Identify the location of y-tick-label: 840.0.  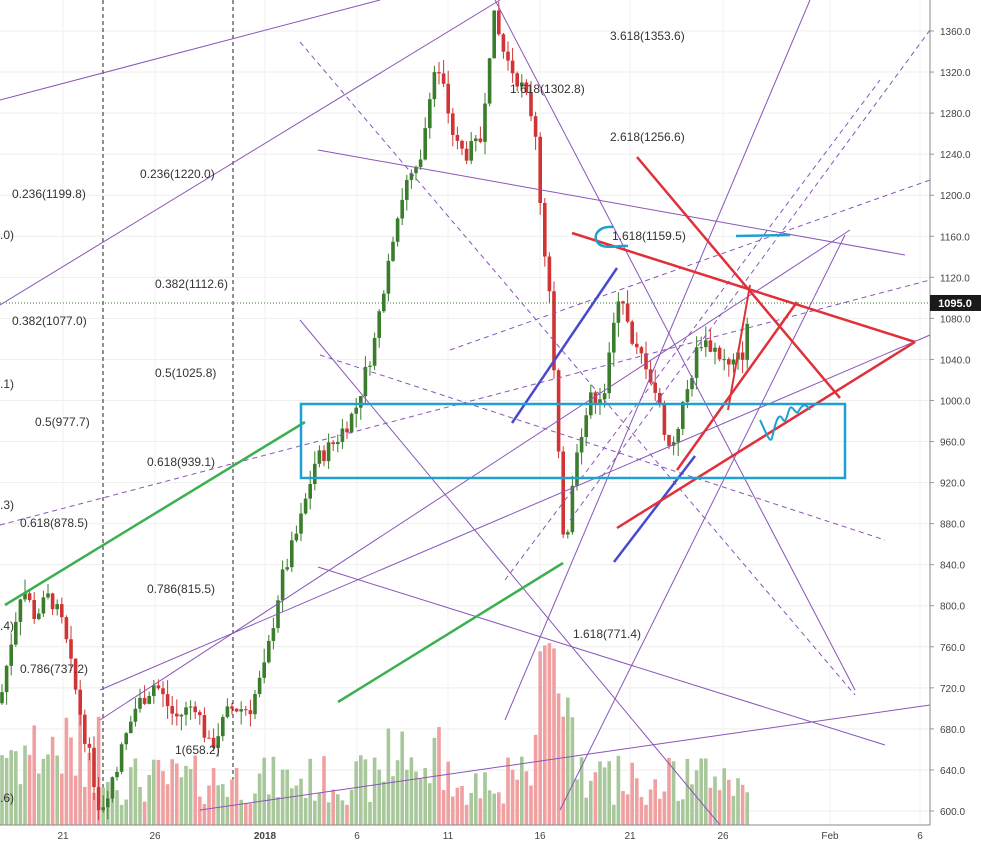
(952, 566).